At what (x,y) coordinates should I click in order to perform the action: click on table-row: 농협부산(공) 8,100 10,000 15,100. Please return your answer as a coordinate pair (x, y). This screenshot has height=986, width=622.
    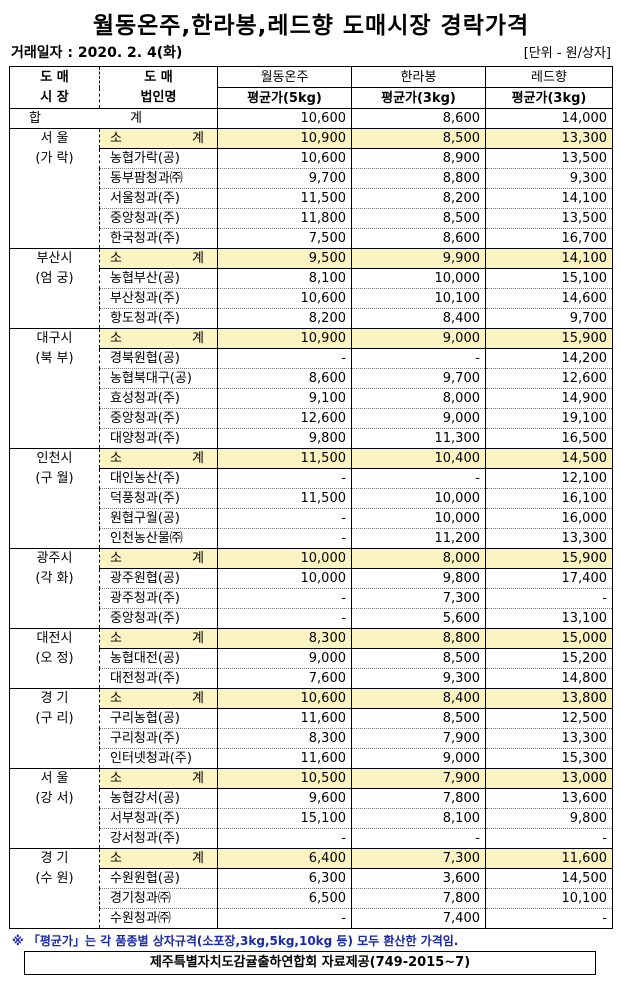
    Looking at the image, I should click on (311, 278).